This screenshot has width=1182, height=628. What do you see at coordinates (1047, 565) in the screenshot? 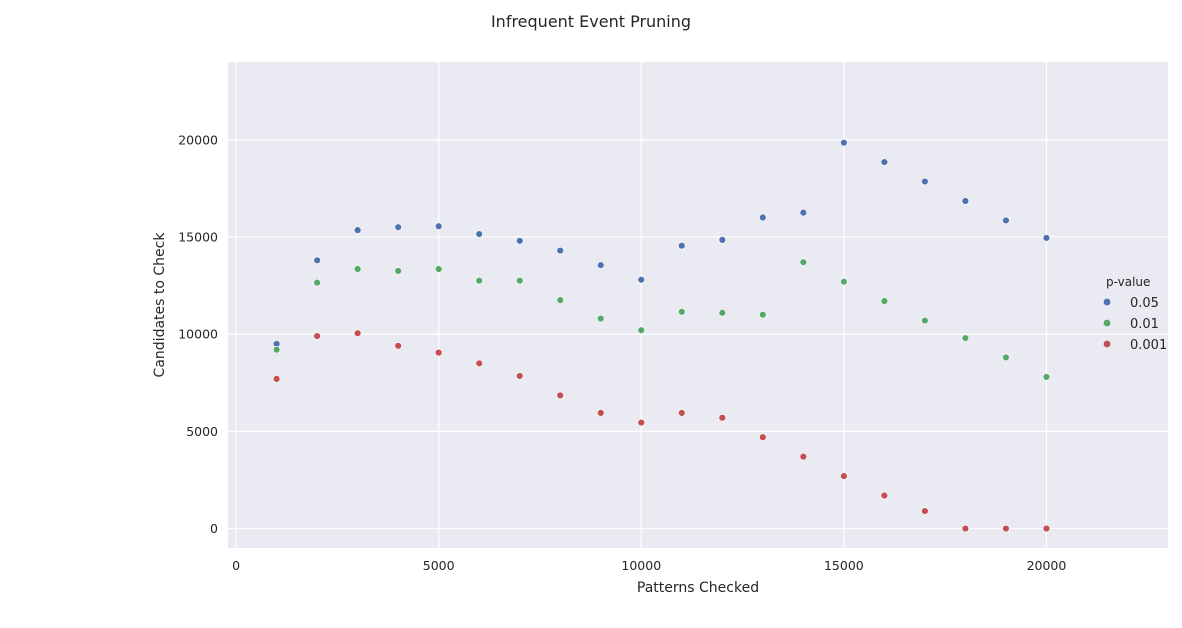
I see `x-tick-label: 20000` at bounding box center [1047, 565].